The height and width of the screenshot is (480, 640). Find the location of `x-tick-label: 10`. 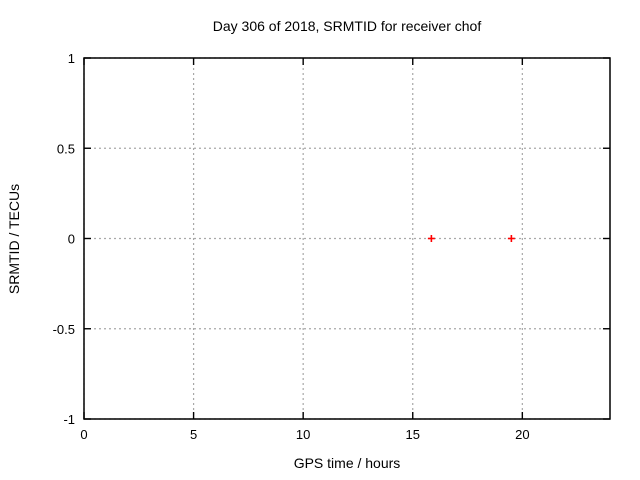

x-tick-label: 10 is located at coordinates (303, 434).